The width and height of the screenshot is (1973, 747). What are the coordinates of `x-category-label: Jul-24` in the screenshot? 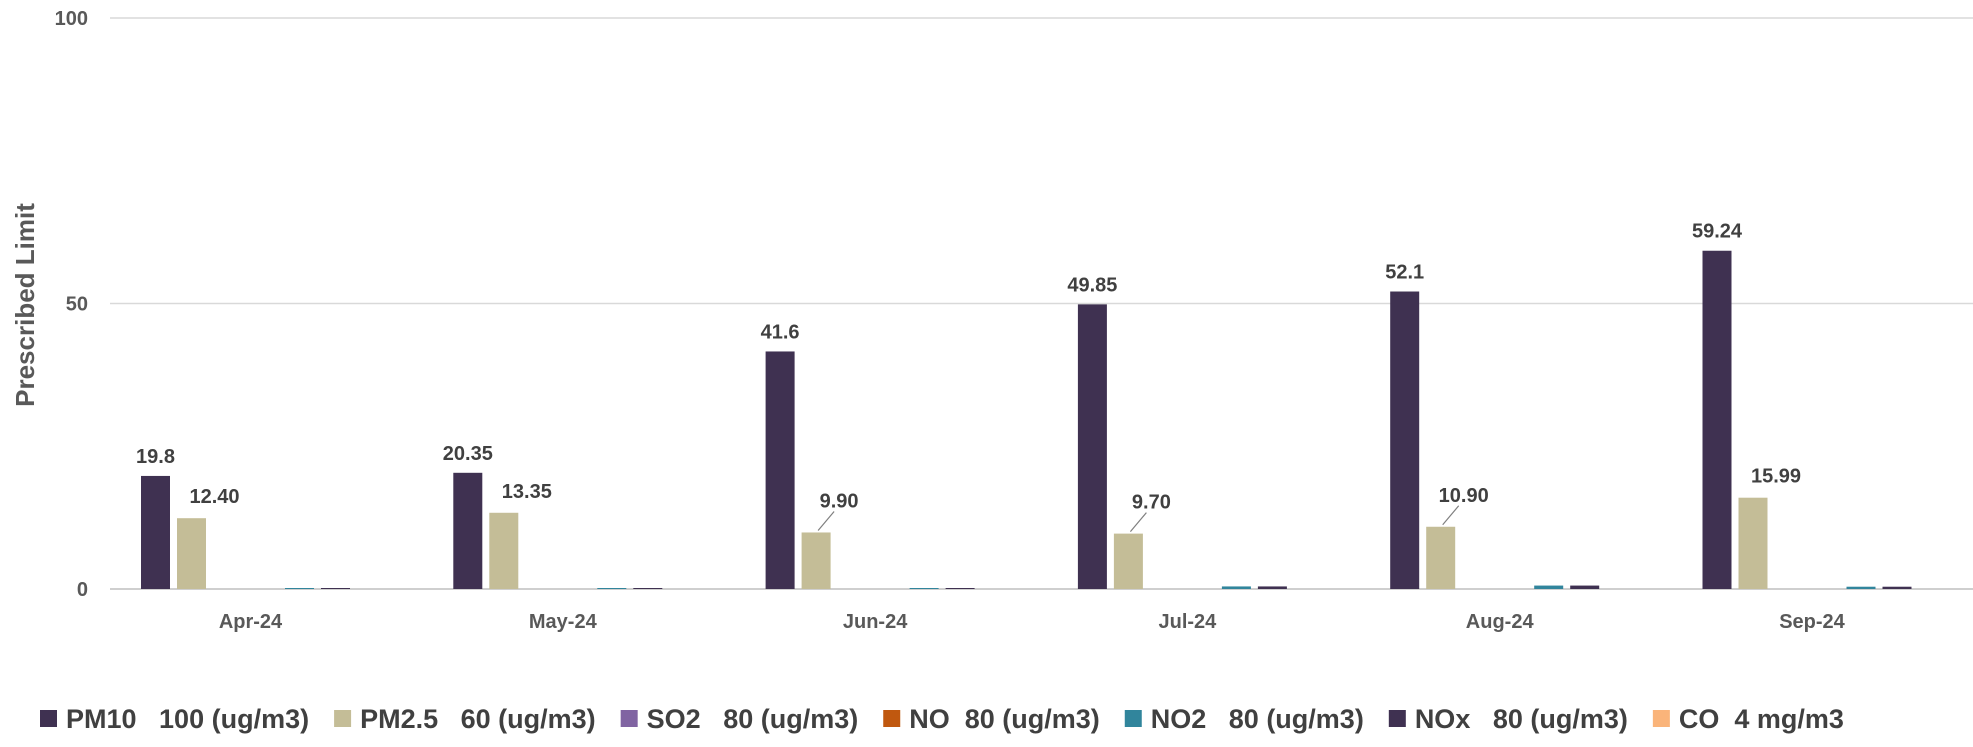 It's located at (1187, 622).